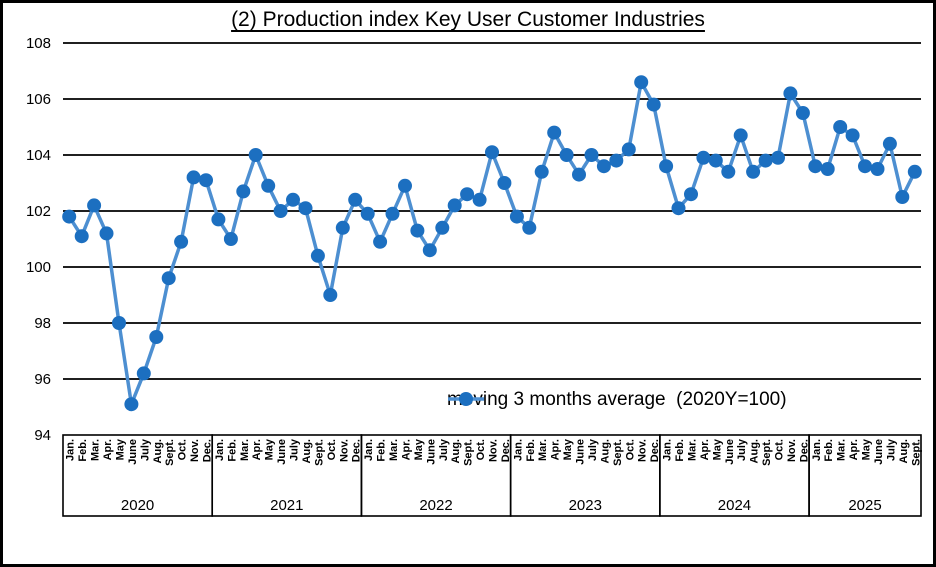  Describe the element at coordinates (42, 379) in the screenshot. I see `y-axis-tick-label: 96` at that location.